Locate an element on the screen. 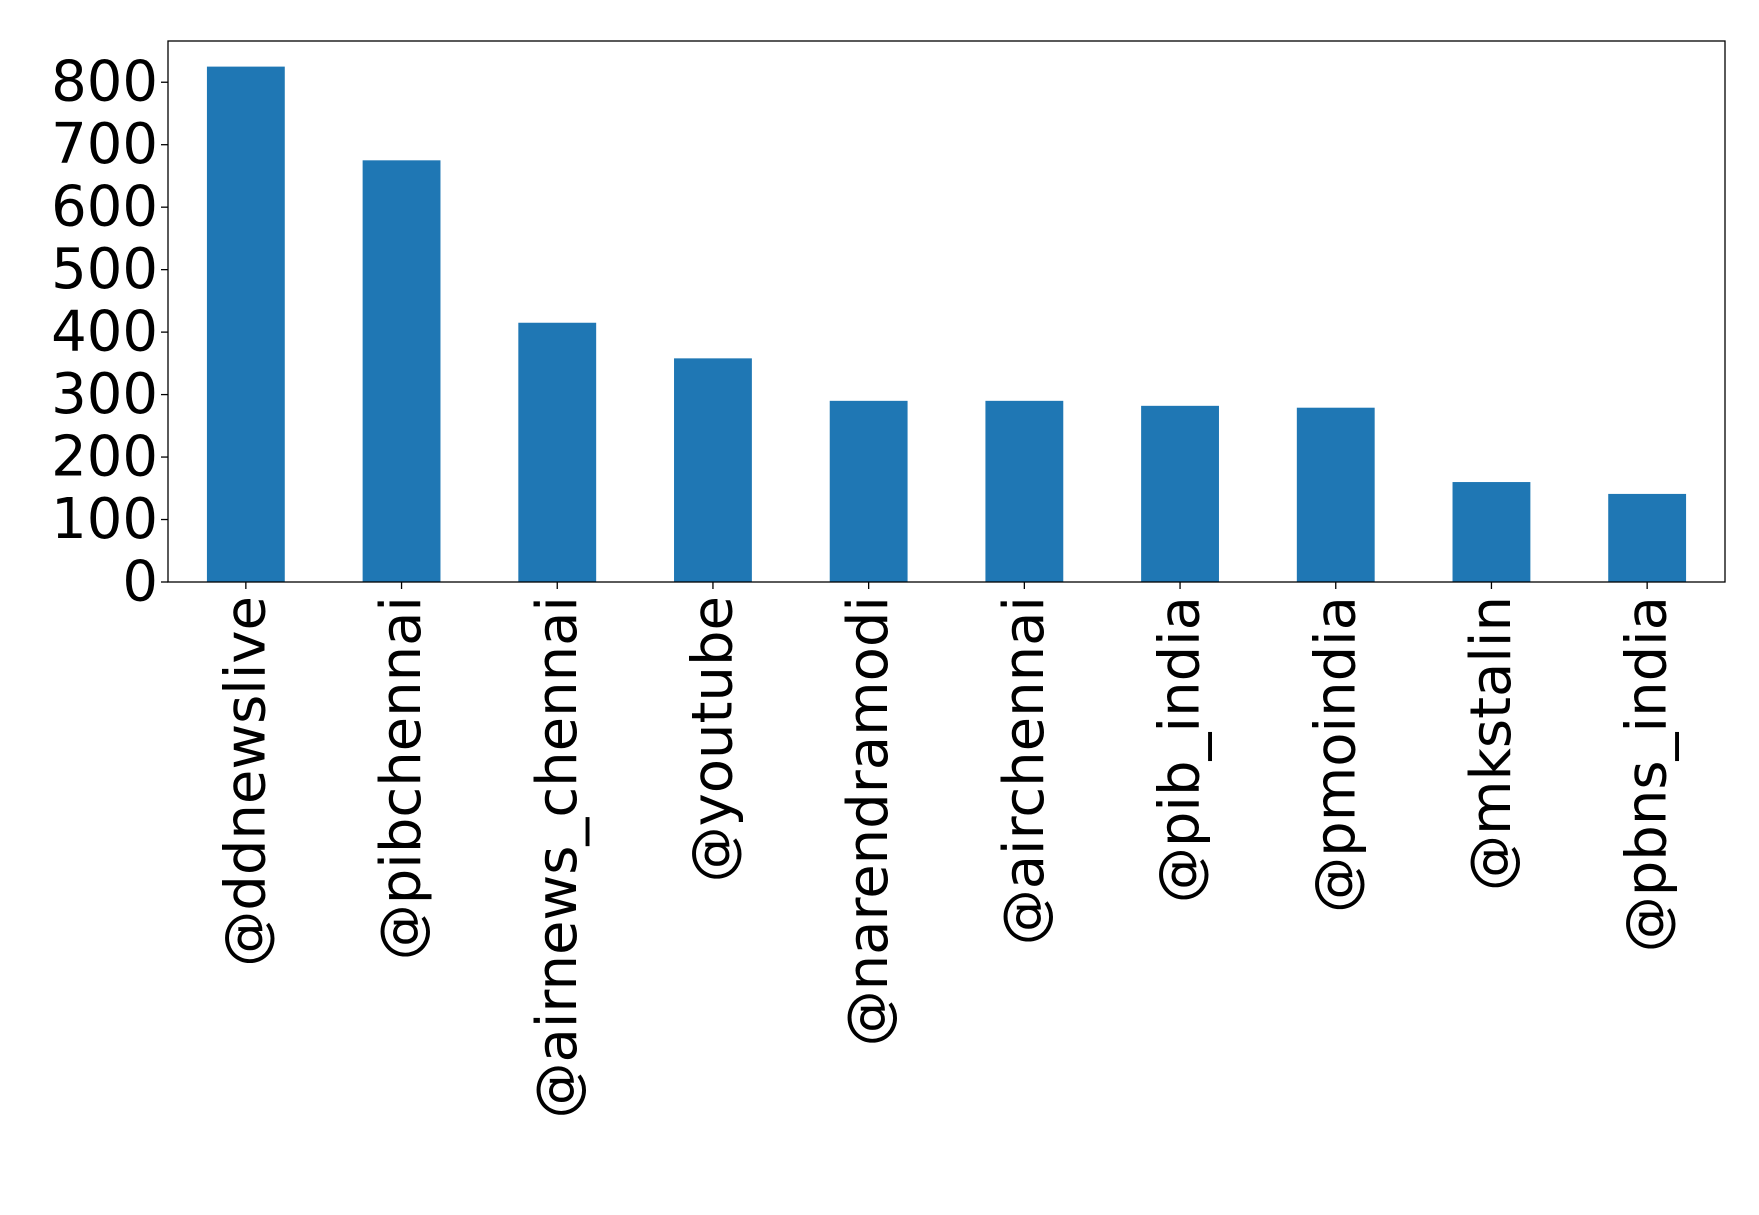 This screenshot has height=1215, width=1759. y-tick-label: 0 is located at coordinates (140, 582).